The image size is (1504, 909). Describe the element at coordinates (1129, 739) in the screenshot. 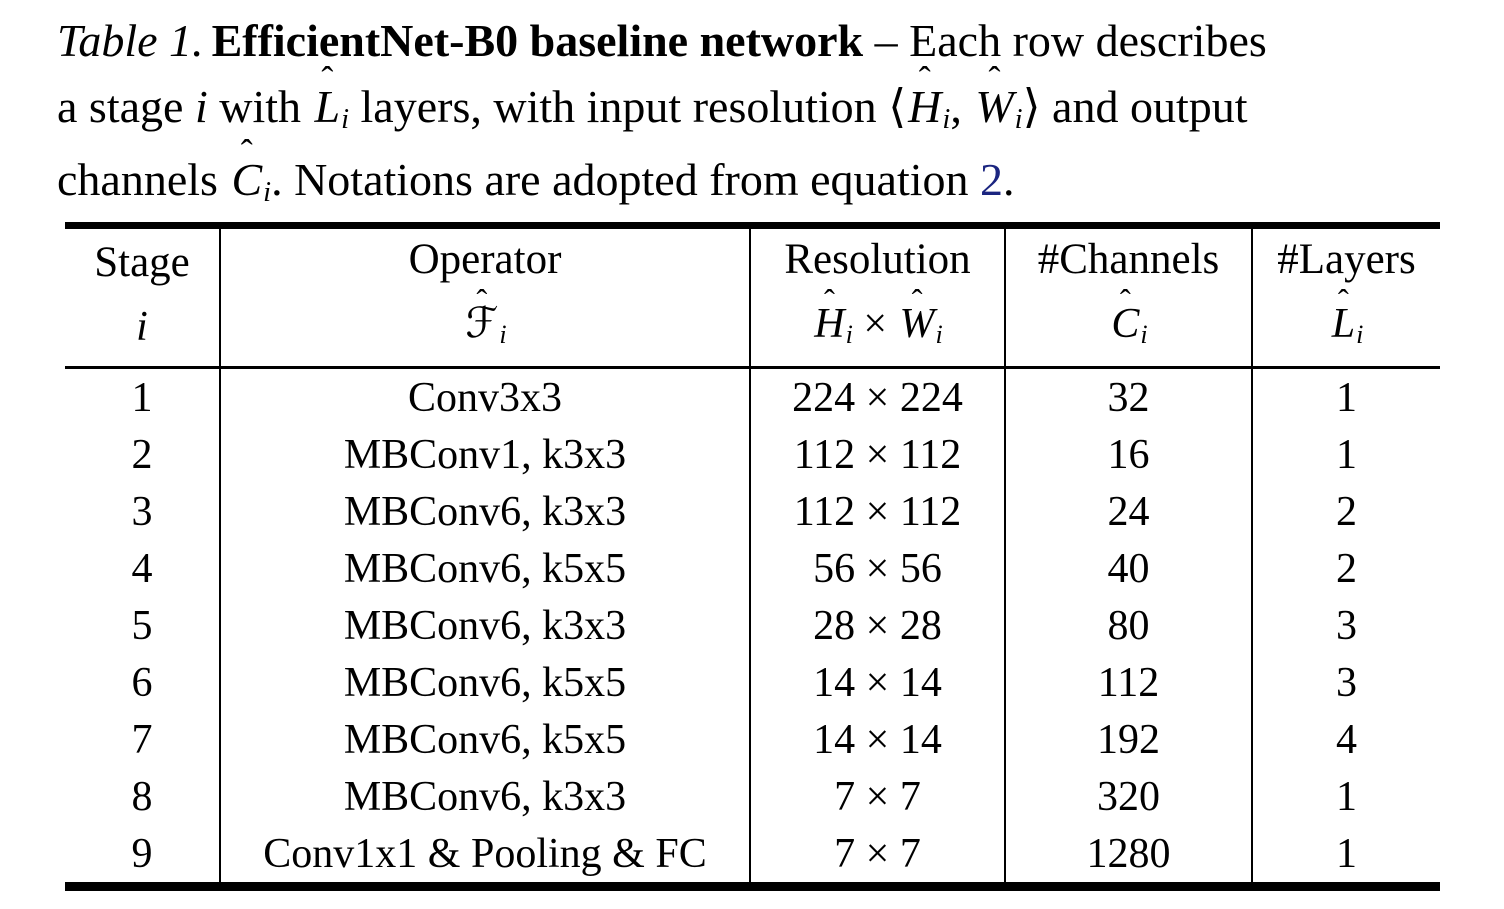

I see `table-cell: 192` at that location.